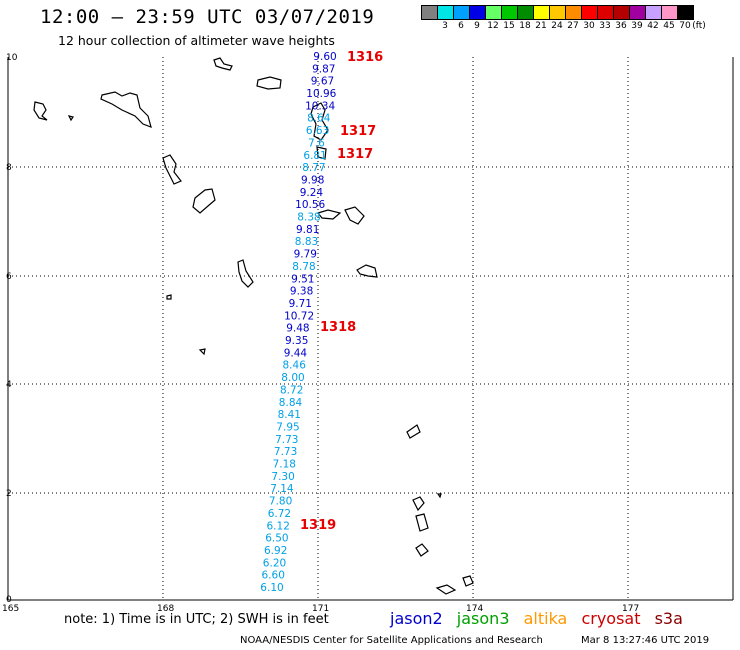 This screenshot has height=650, width=740. I want to click on legend-label-42: 42, so click(653, 26).